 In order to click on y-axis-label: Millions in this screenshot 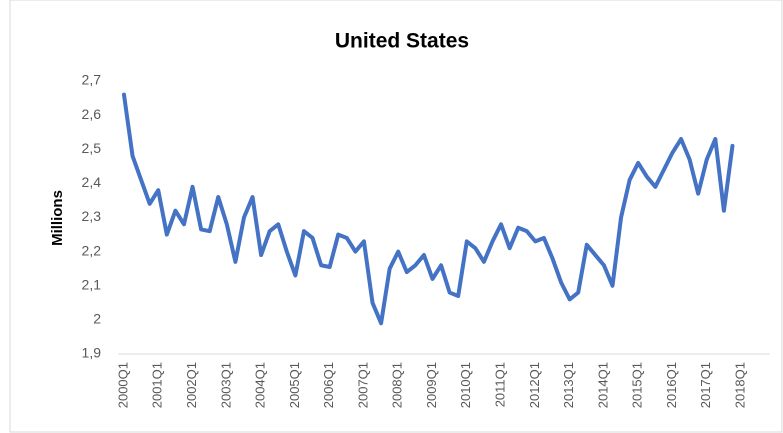, I will do `click(57, 218)`.